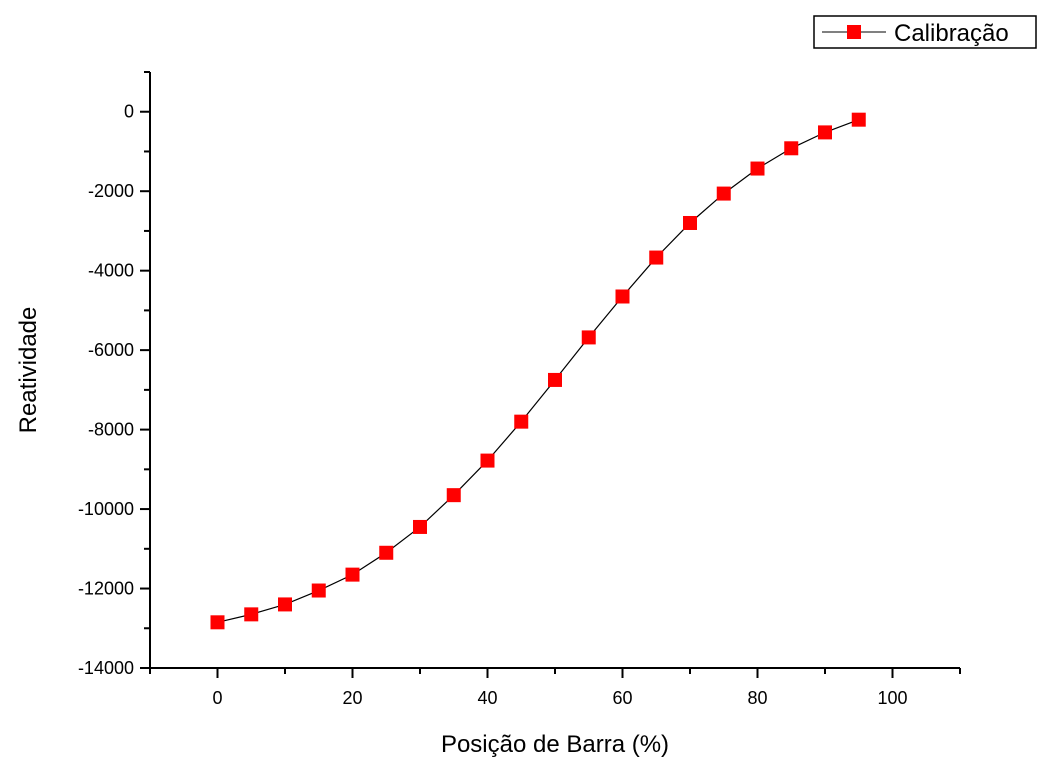  Describe the element at coordinates (111, 271) in the screenshot. I see `y-tick-label: -4000` at that location.